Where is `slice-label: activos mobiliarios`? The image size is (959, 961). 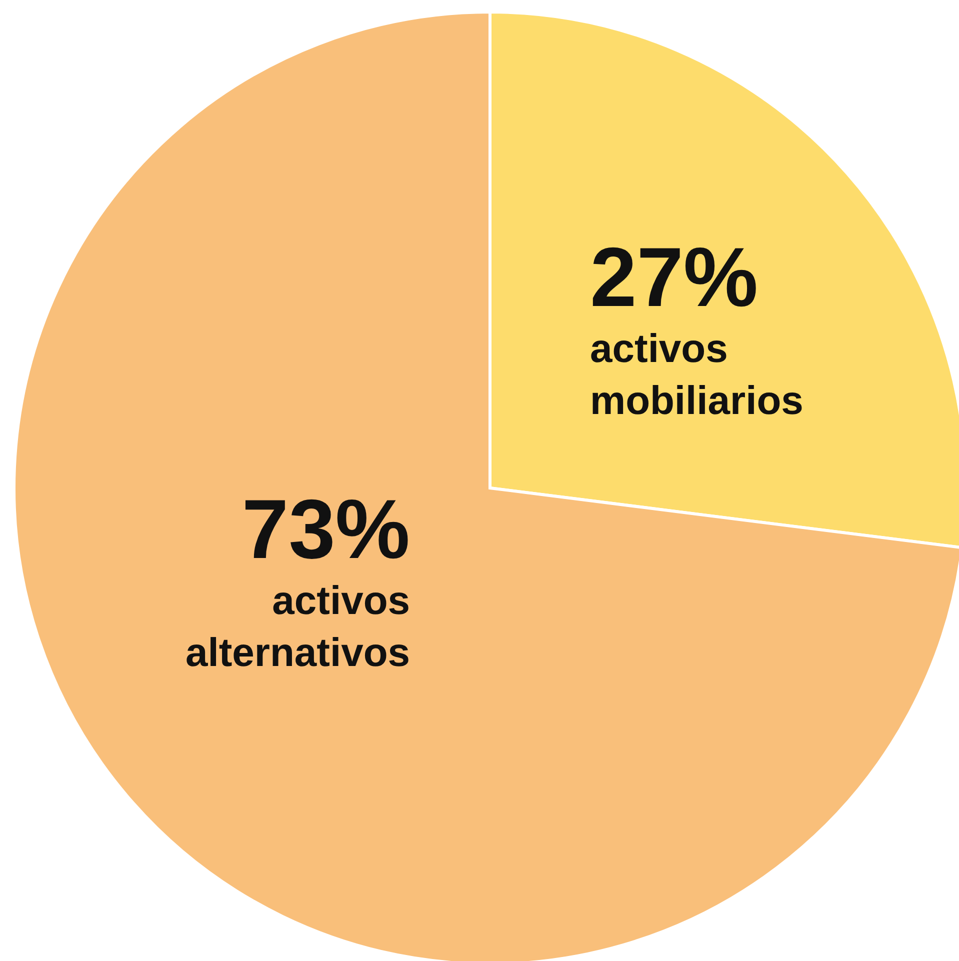
slice-label: activos mobiliarios is located at coordinates (697, 375).